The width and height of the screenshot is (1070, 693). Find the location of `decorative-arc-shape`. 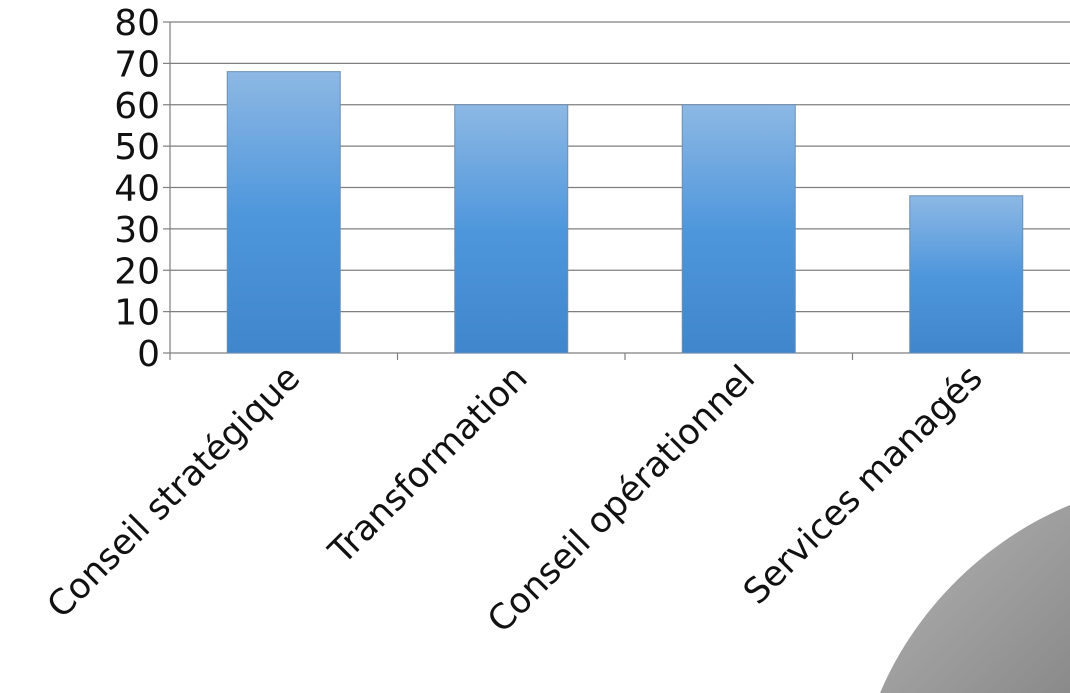

decorative-arc-shape is located at coordinates (975, 599).